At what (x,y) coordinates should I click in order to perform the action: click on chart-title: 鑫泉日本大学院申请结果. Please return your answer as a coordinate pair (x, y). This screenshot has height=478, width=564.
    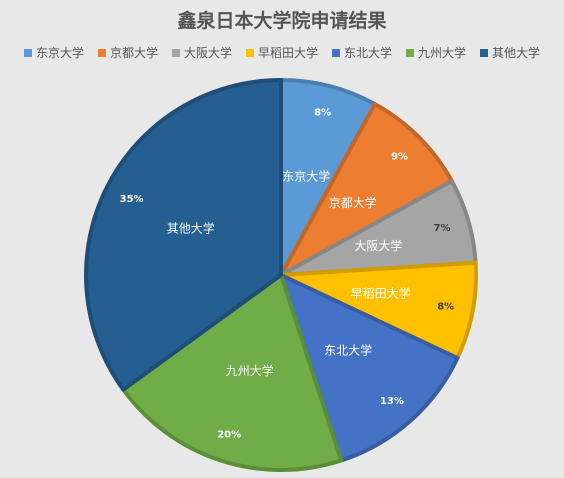
    Looking at the image, I should click on (282, 21).